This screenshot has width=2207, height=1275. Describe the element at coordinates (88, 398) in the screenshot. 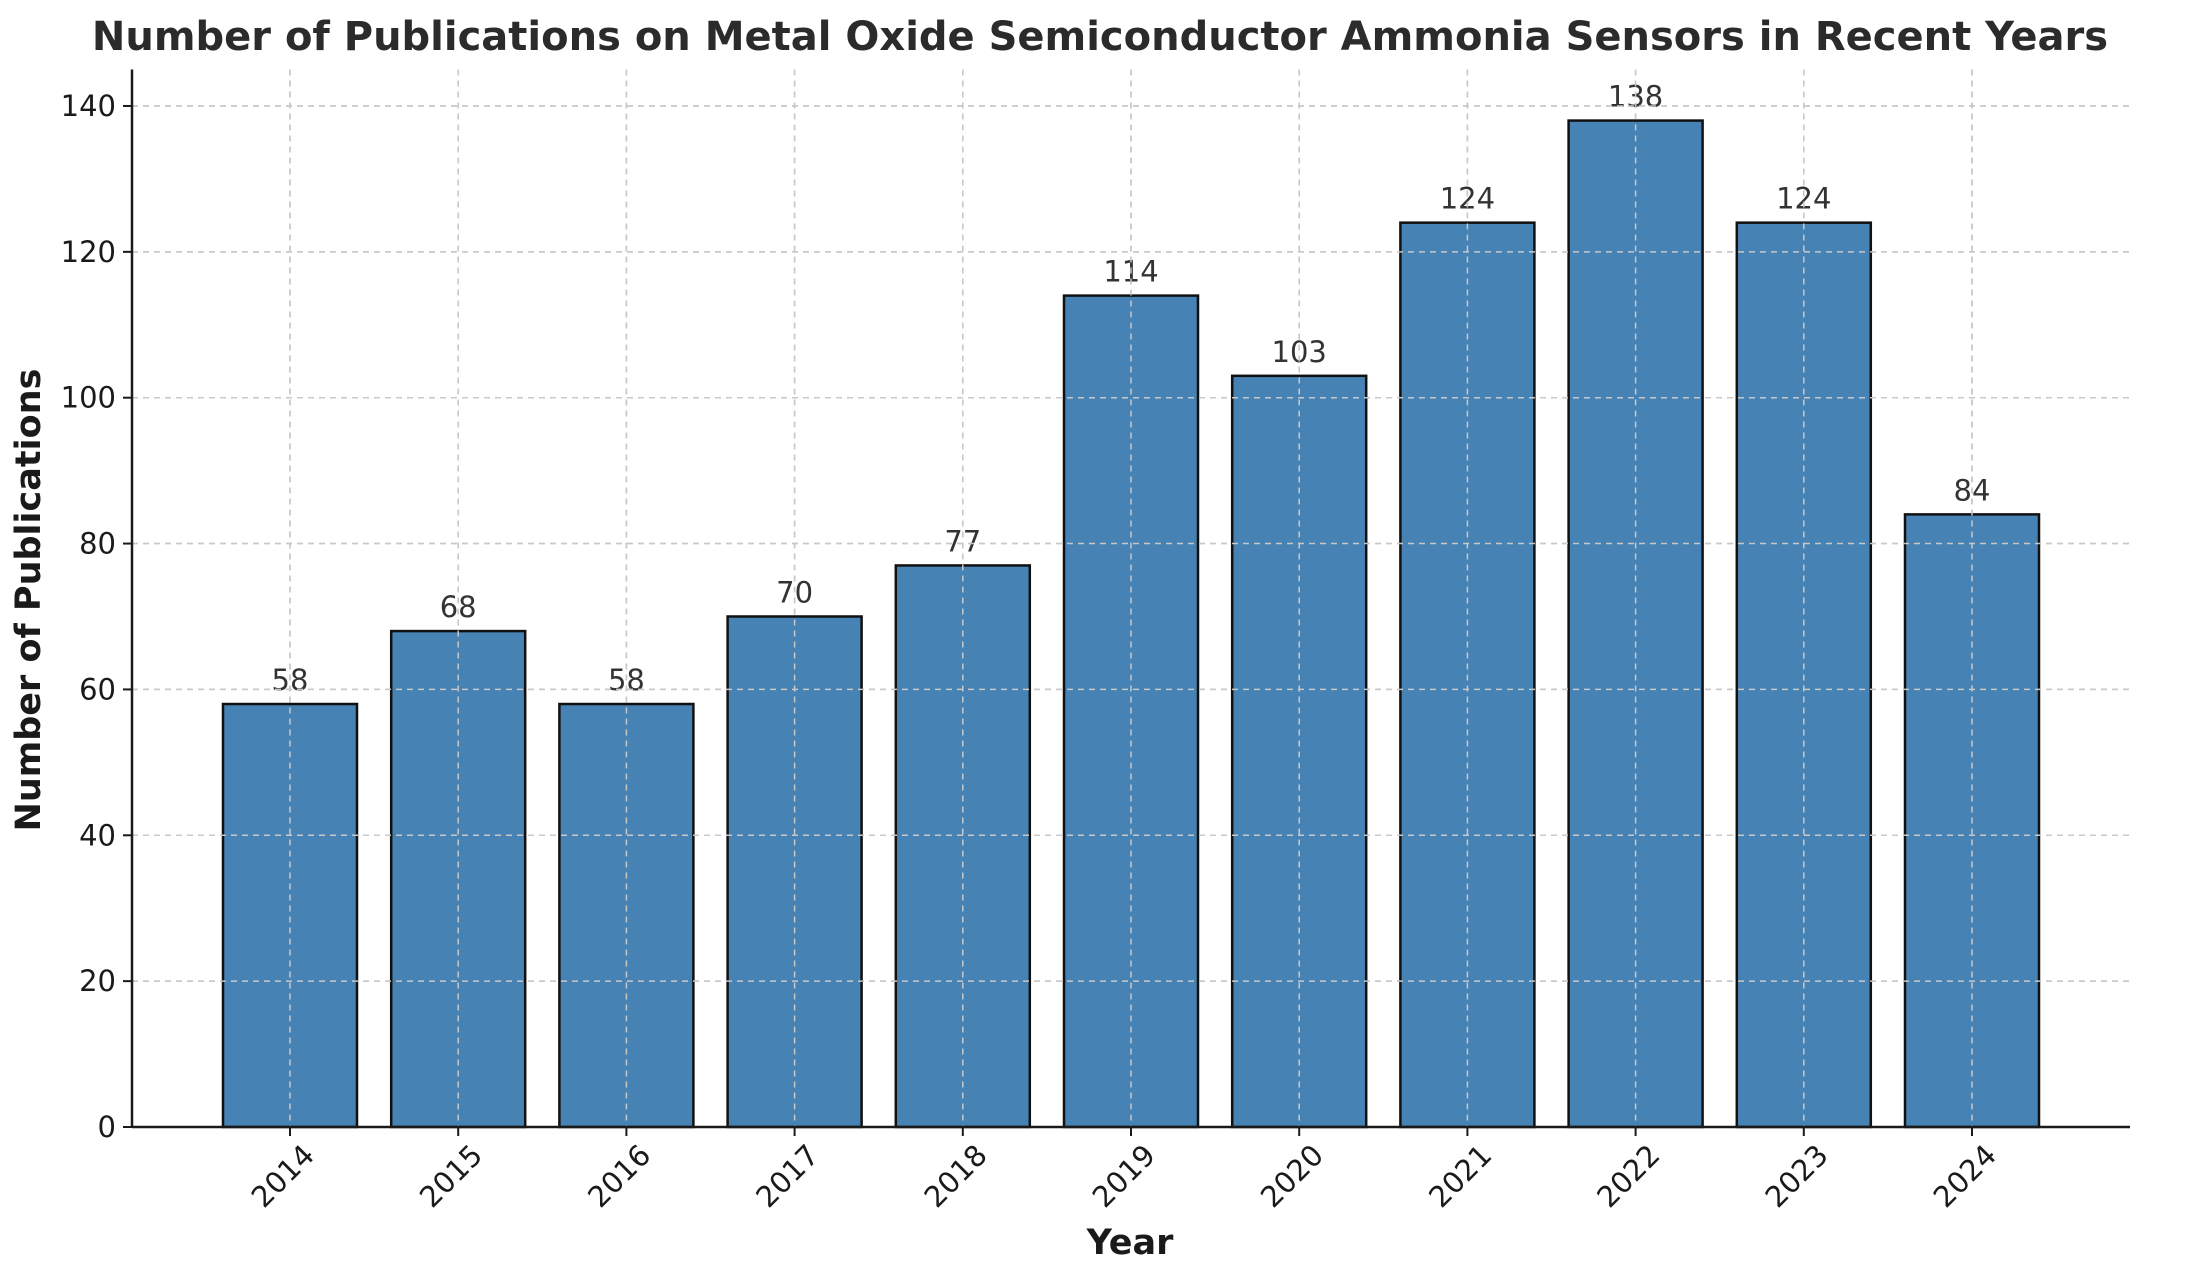

I see `y-tick-label-100: 100` at that location.